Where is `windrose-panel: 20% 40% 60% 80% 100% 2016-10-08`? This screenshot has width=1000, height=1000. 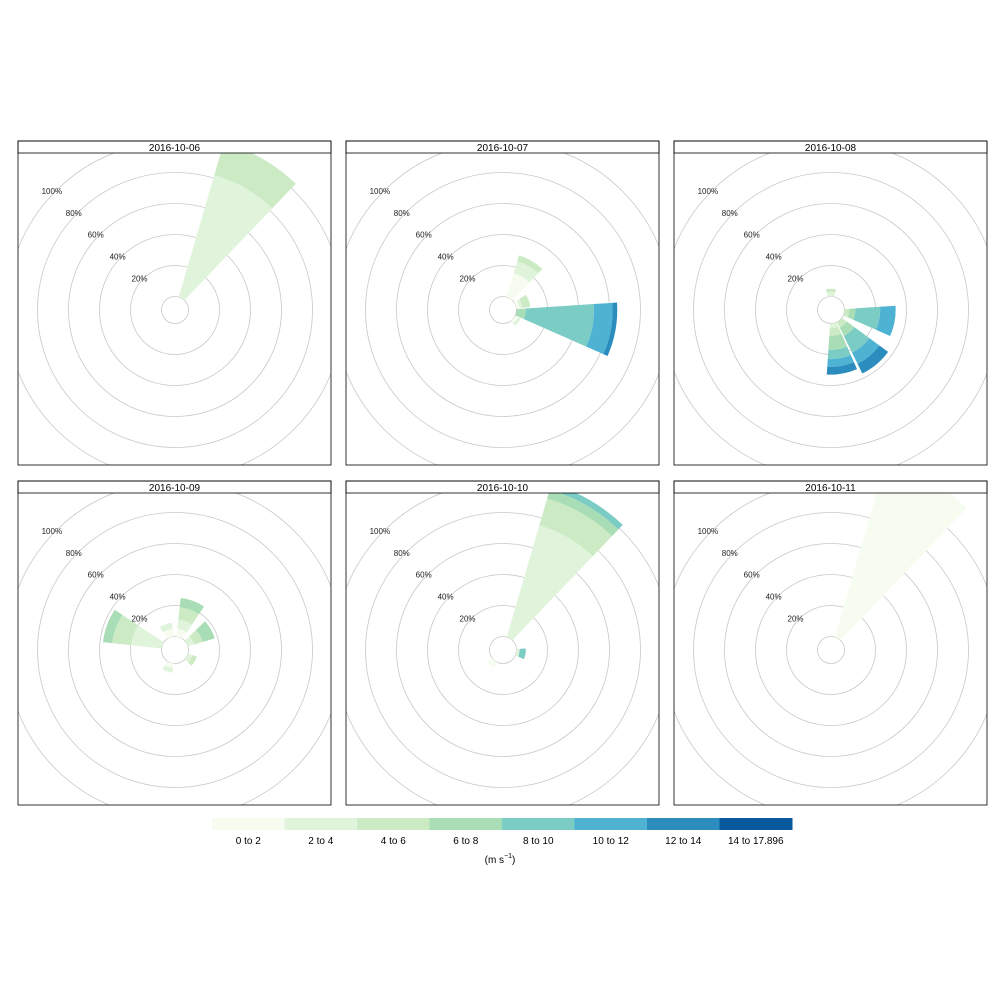 windrose-panel: 20% 40% 60% 80% 100% 2016-10-08 is located at coordinates (830, 303).